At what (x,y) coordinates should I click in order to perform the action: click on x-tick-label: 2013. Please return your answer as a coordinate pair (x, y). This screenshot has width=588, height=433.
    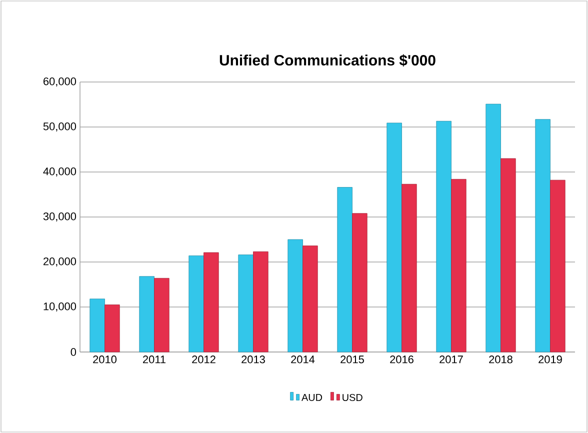
    Looking at the image, I should click on (253, 360).